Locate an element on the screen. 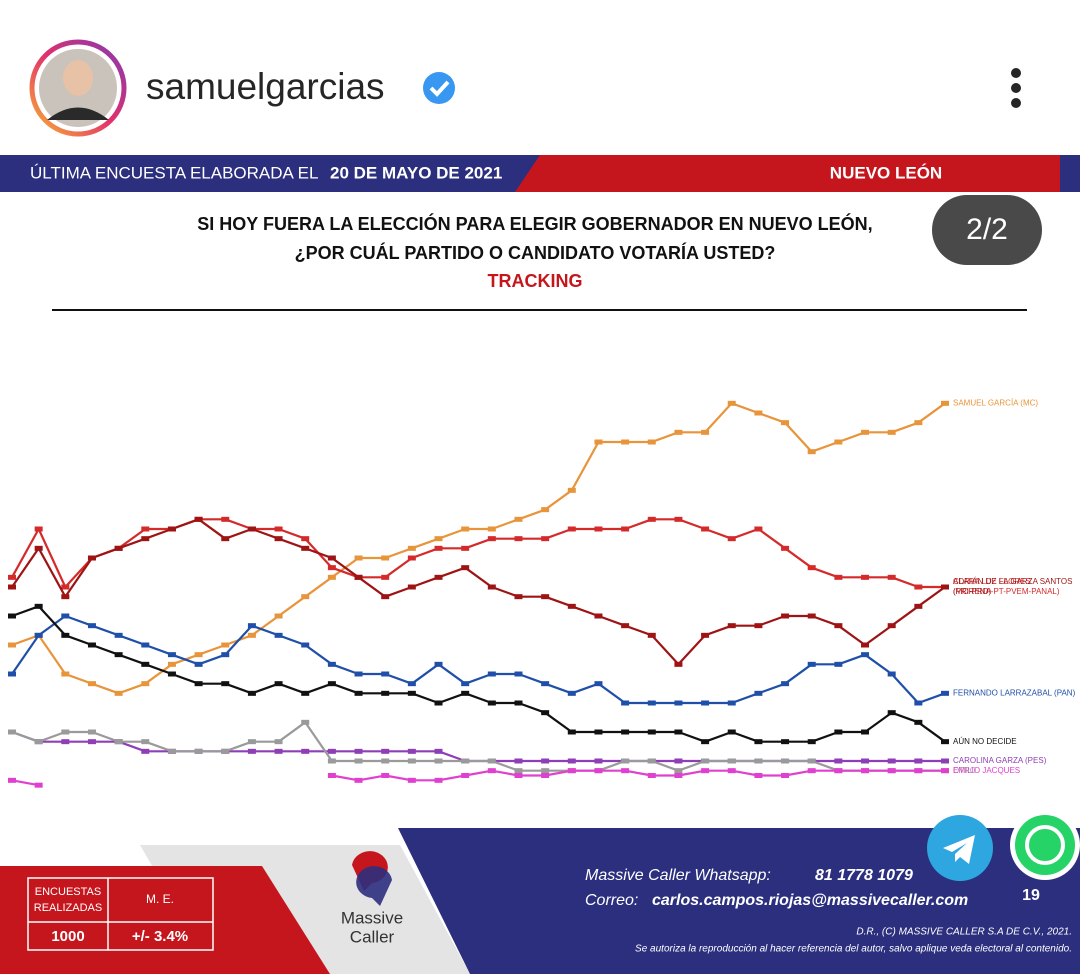 This screenshot has width=1080, height=974. series-party: (MORENA-PT-PVEM-PANAL) is located at coordinates (1006, 591).